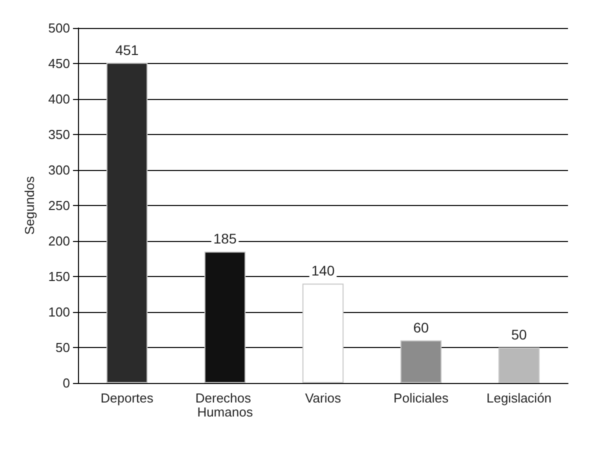 The height and width of the screenshot is (449, 597). What do you see at coordinates (59, 276) in the screenshot?
I see `y-tick-label: 150` at bounding box center [59, 276].